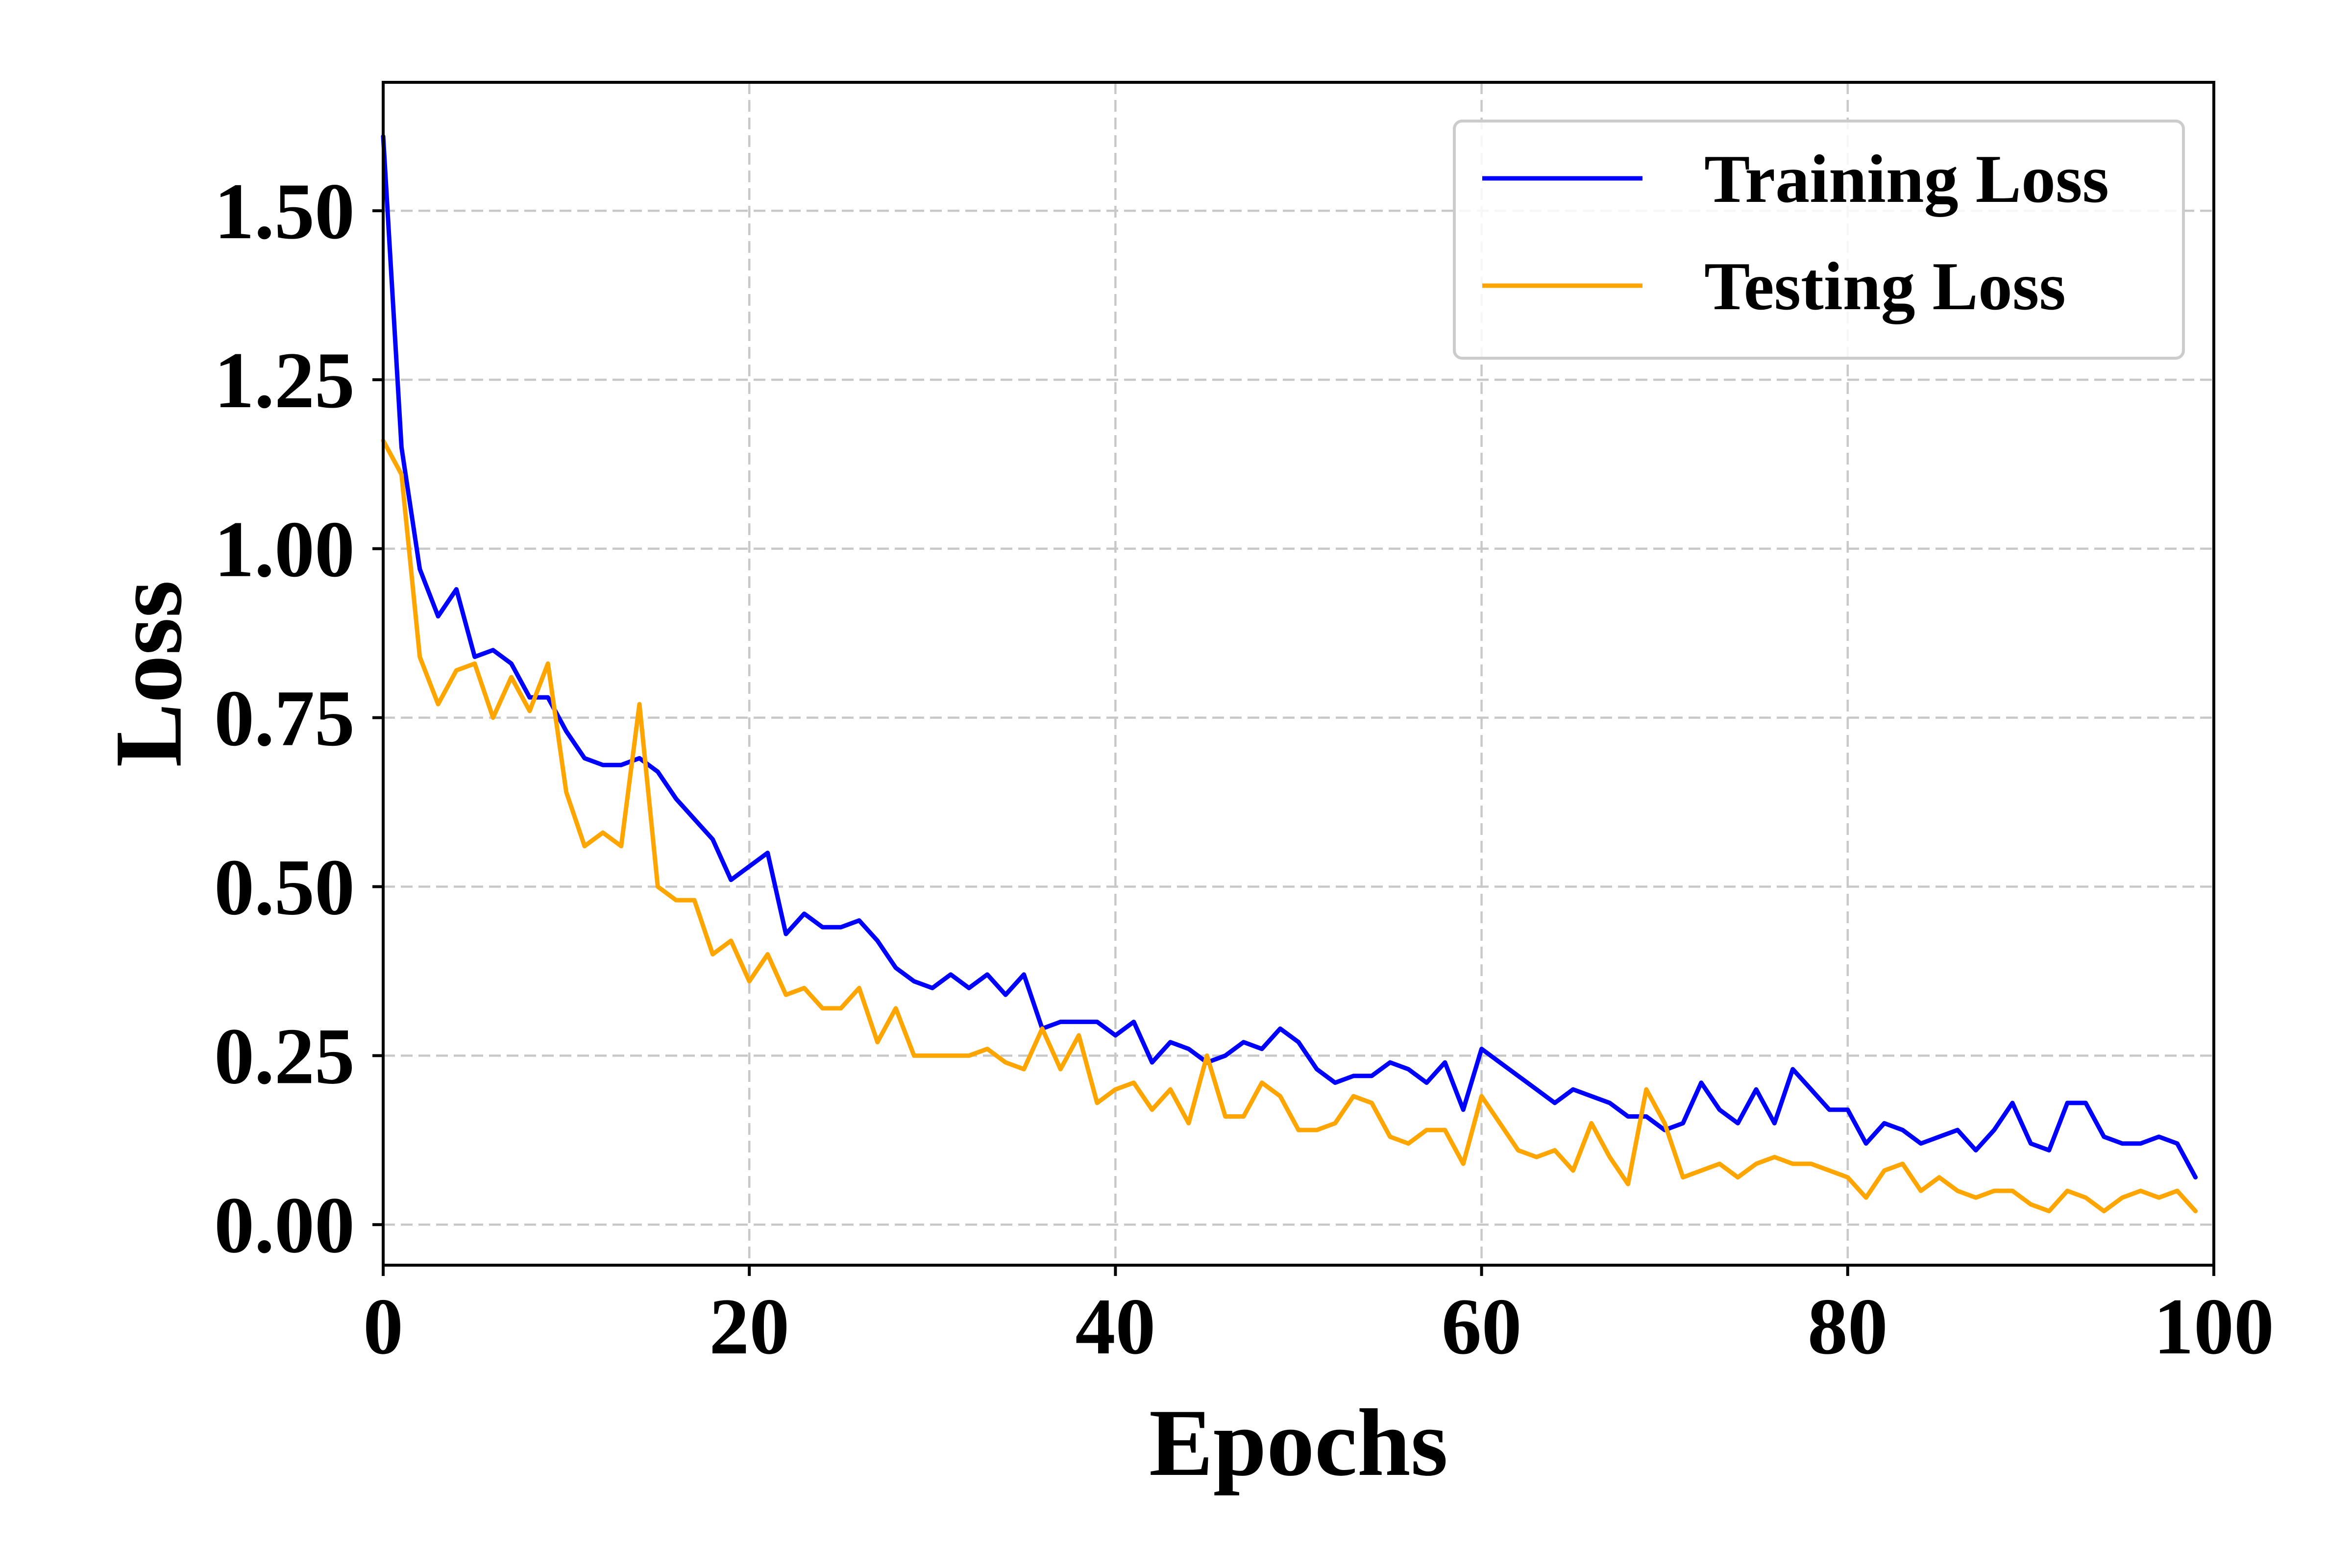 This screenshot has height=1568, width=2352. I want to click on y-tick-label: 1.50, so click(284, 211).